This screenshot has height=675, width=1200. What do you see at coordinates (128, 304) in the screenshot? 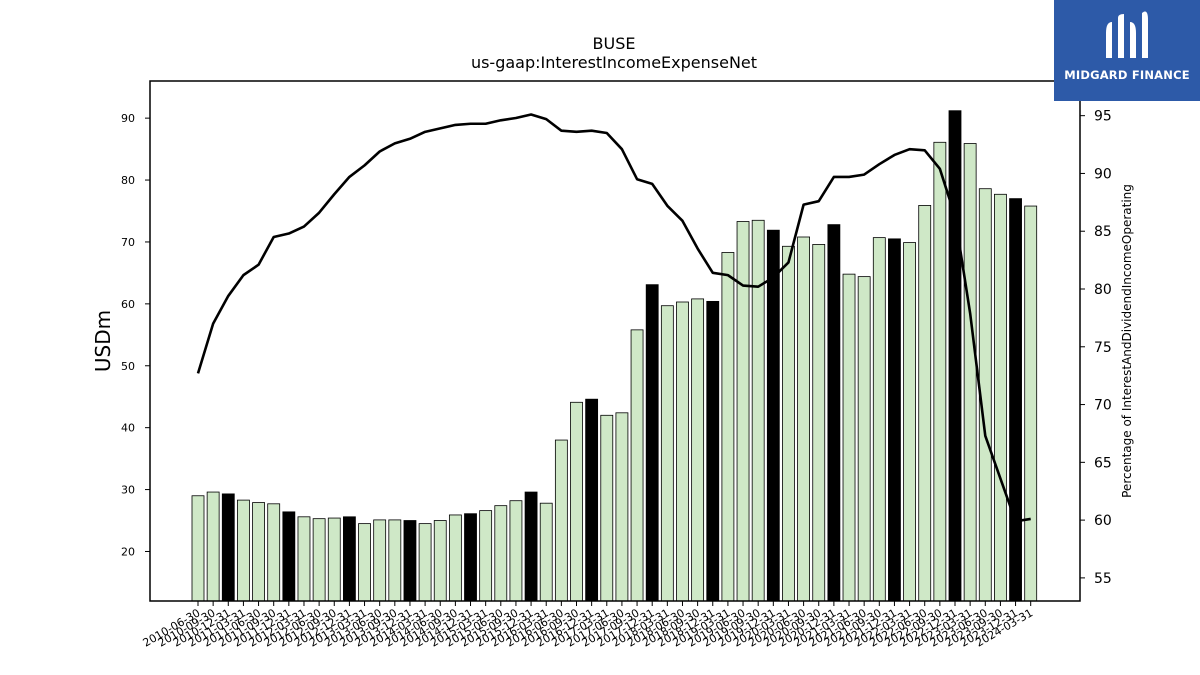
I see `y-tick-label: 60` at bounding box center [128, 304].